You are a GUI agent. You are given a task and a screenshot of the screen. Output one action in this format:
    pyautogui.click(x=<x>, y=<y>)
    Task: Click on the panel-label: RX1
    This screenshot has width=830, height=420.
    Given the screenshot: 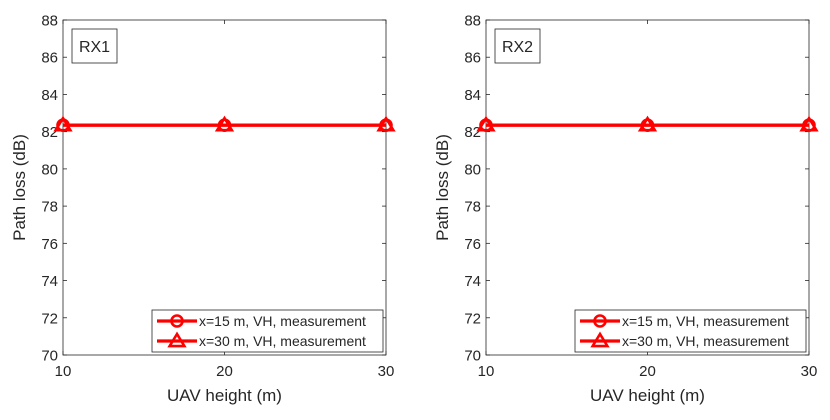 What is the action you would take?
    pyautogui.click(x=94, y=47)
    